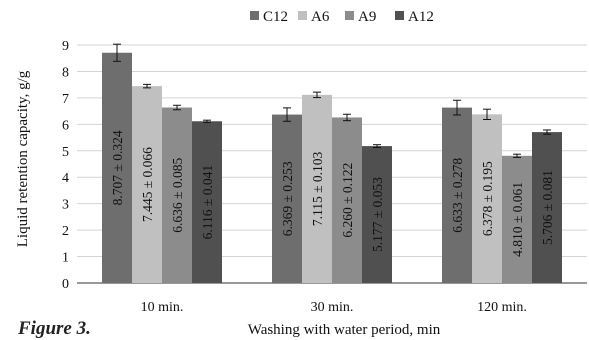 Image resolution: width=589 pixels, height=340 pixels. What do you see at coordinates (254, 15) in the screenshot?
I see `legend-swatch-c12` at bounding box center [254, 15].